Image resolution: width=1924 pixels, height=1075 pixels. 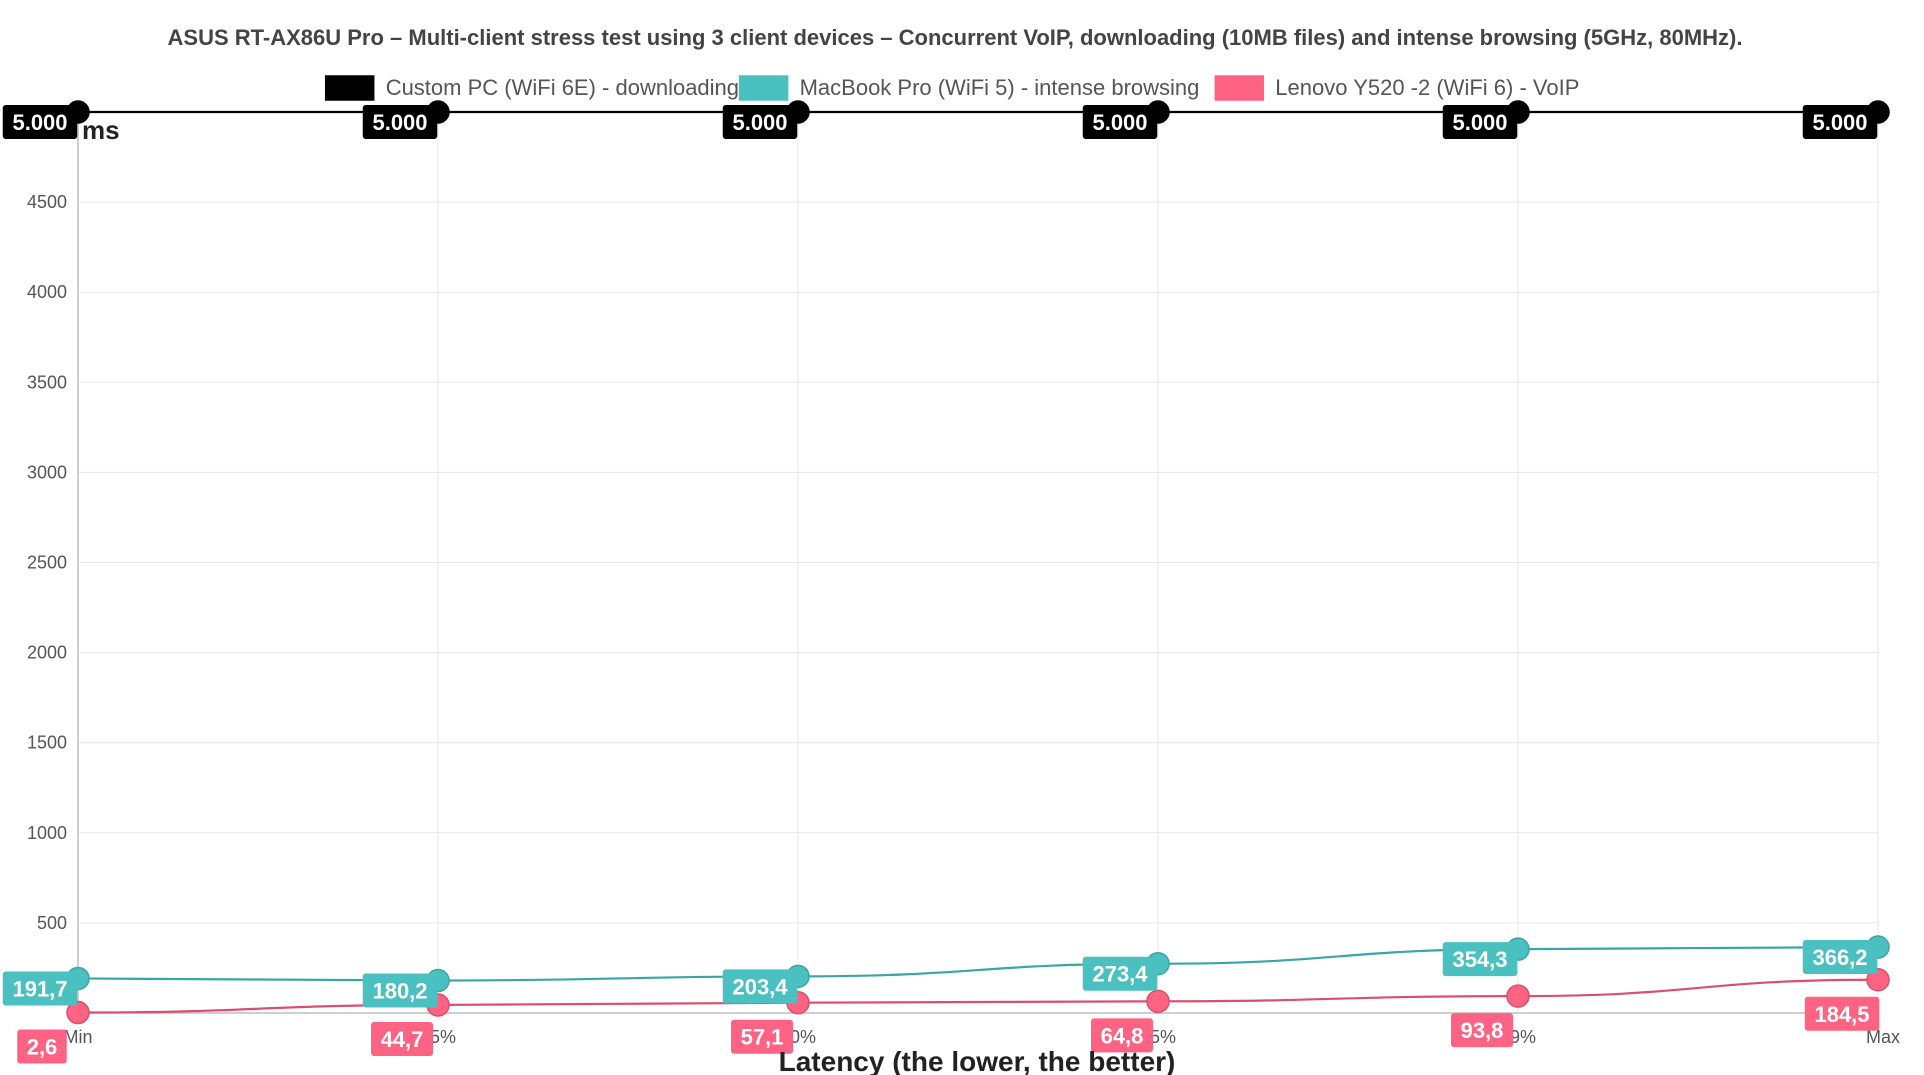 I want to click on data-label: 203,4, so click(x=760, y=986).